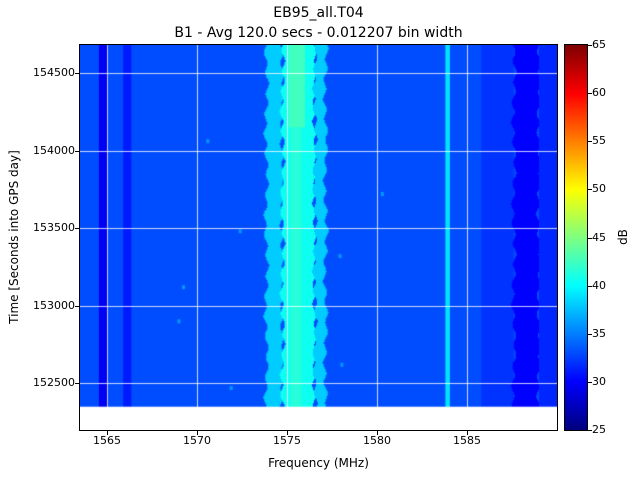 Image resolution: width=640 pixels, height=480 pixels. I want to click on y-tick-label: 154000, so click(54, 150).